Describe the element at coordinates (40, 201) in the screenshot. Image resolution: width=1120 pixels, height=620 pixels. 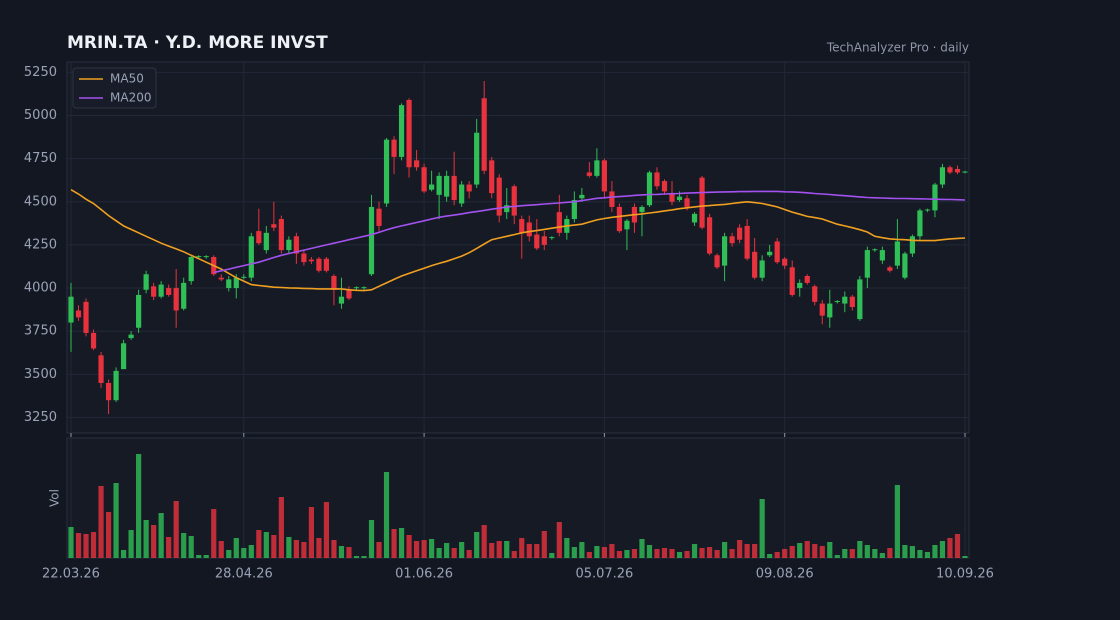
I see `y-tick-label: 4500` at that location.